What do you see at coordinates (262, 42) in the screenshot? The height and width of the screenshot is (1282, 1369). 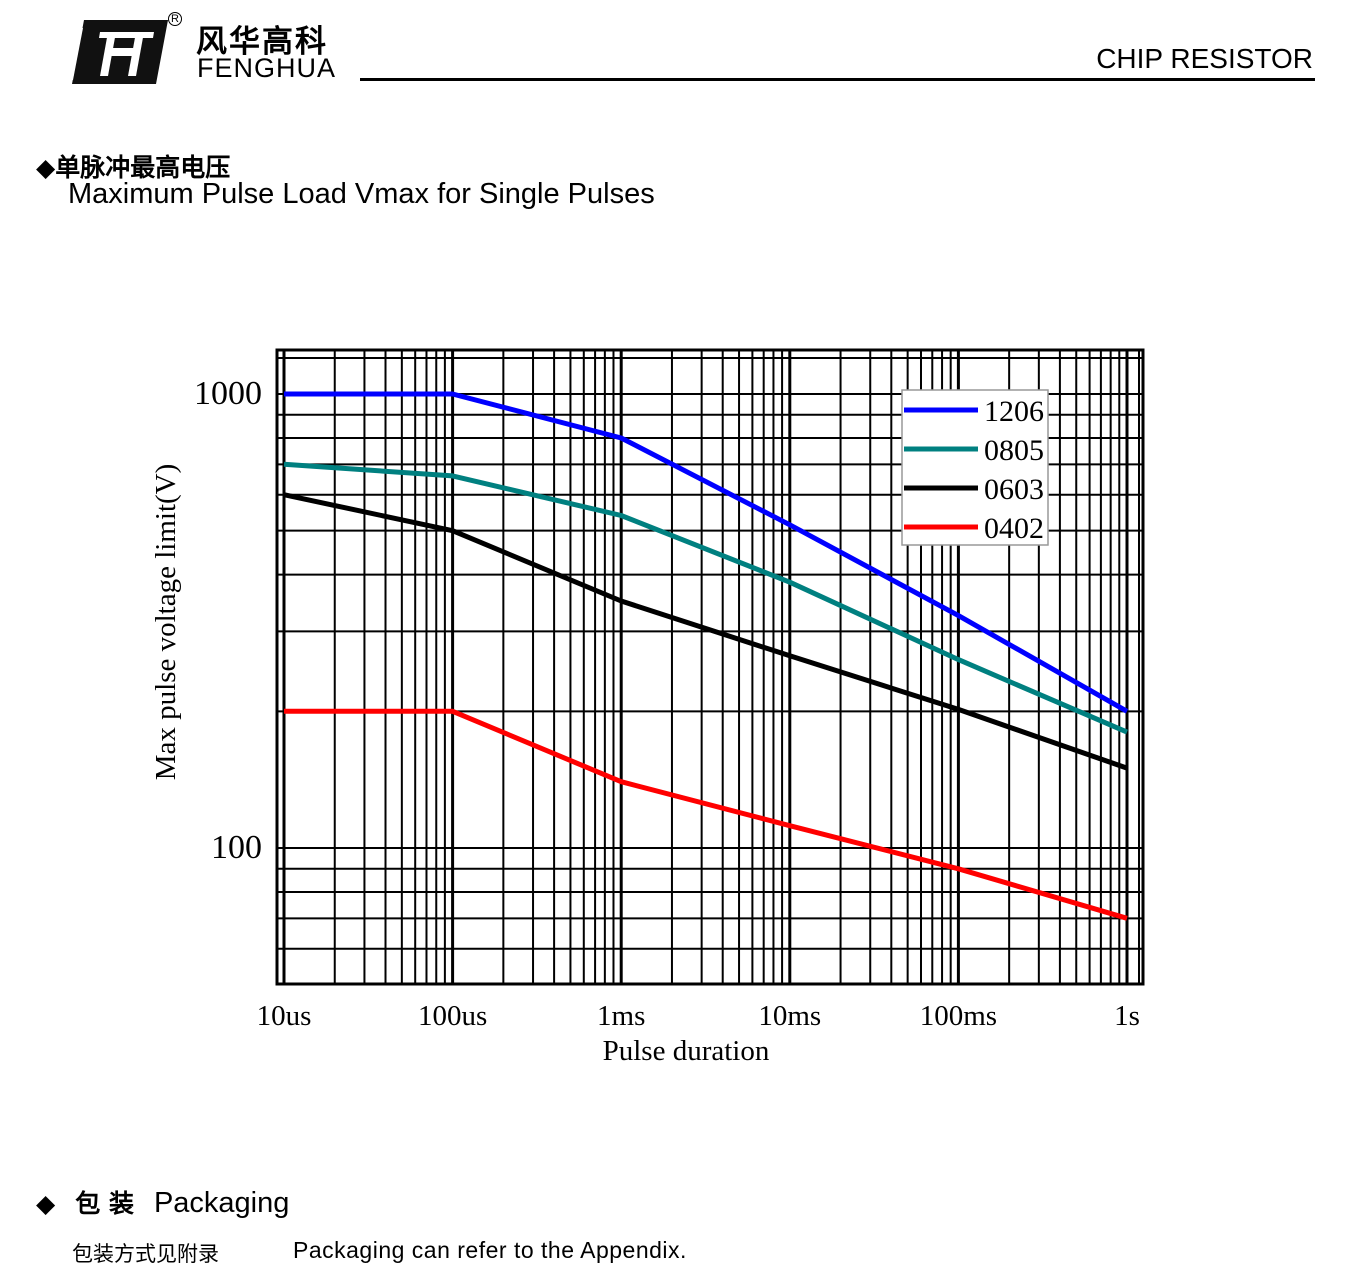 I see `logo-chinese-name: 风华高科` at bounding box center [262, 42].